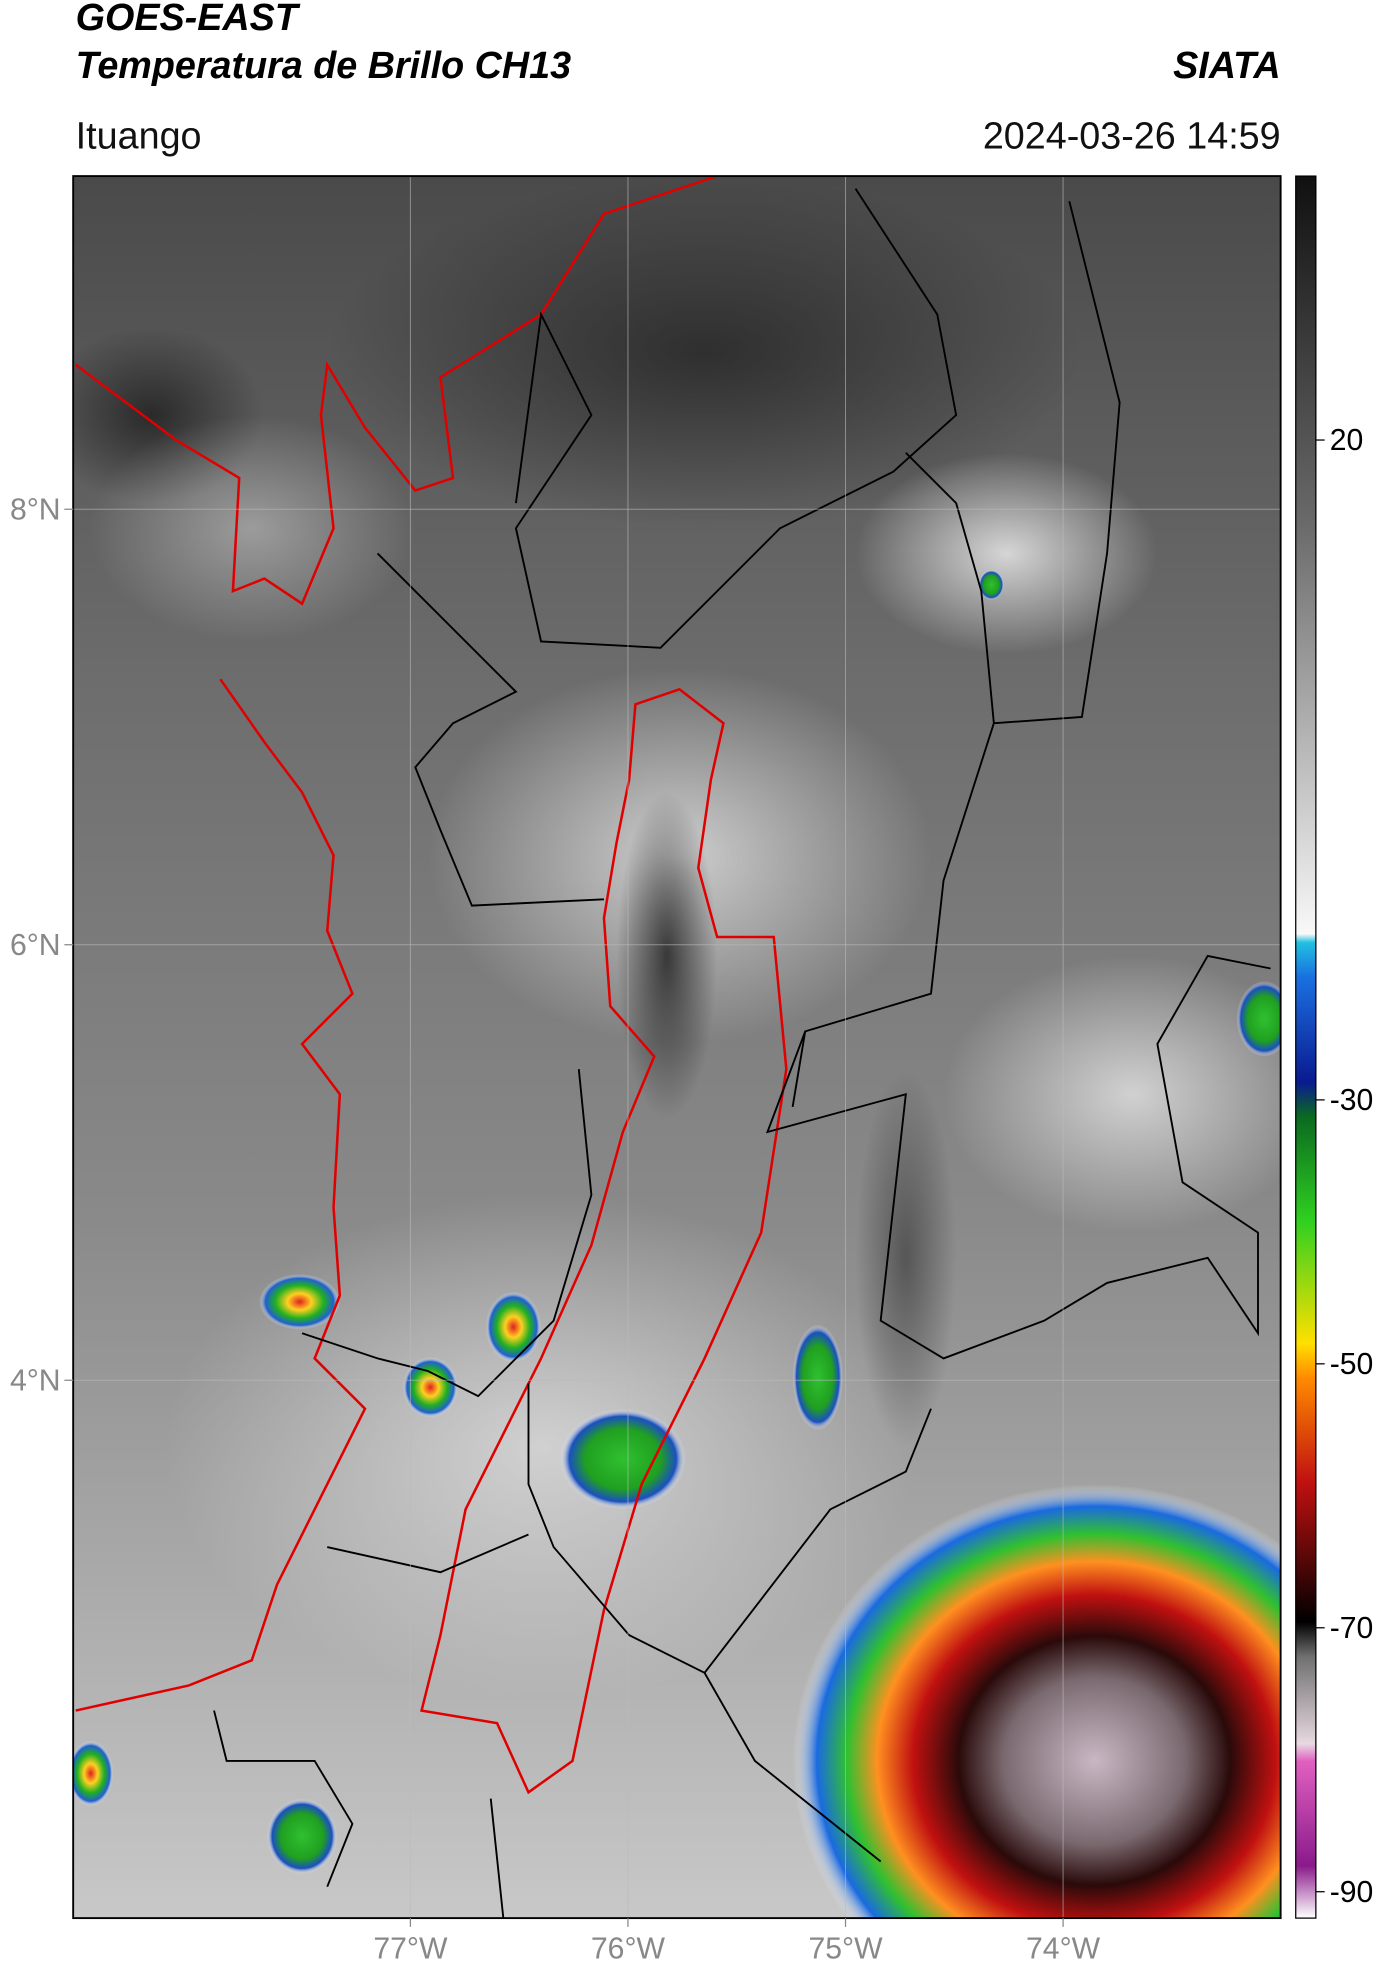  Describe the element at coordinates (1132, 135) in the screenshot. I see `datetime: 2024-03-26 14:59` at that location.